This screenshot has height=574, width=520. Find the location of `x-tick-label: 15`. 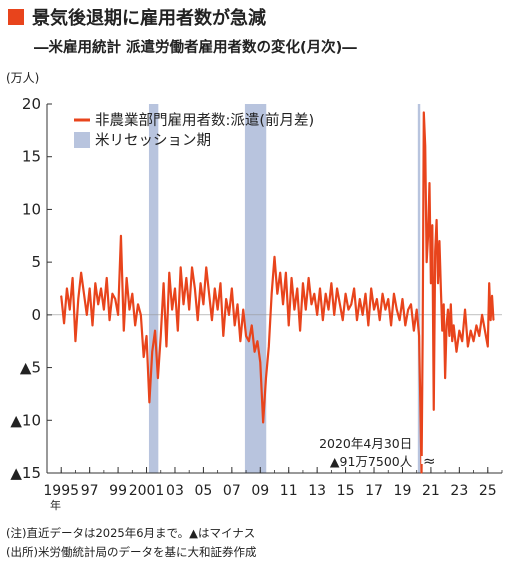

x-tick-label: 15 is located at coordinates (346, 491).